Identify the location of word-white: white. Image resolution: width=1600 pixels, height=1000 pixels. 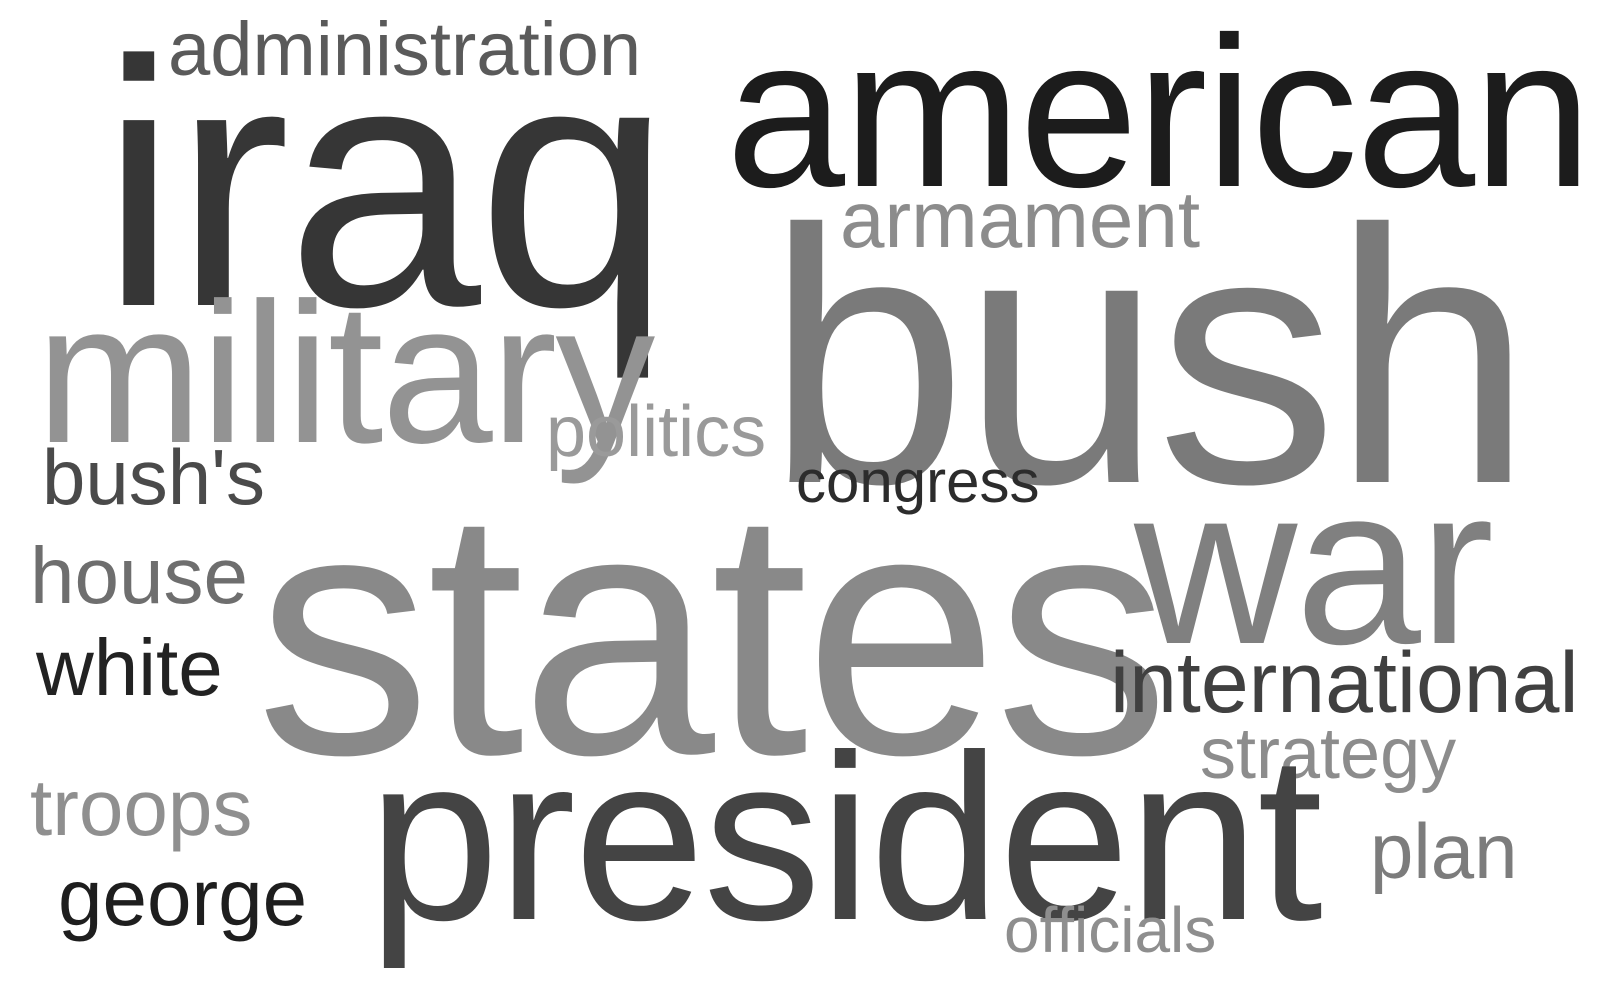
(129, 667).